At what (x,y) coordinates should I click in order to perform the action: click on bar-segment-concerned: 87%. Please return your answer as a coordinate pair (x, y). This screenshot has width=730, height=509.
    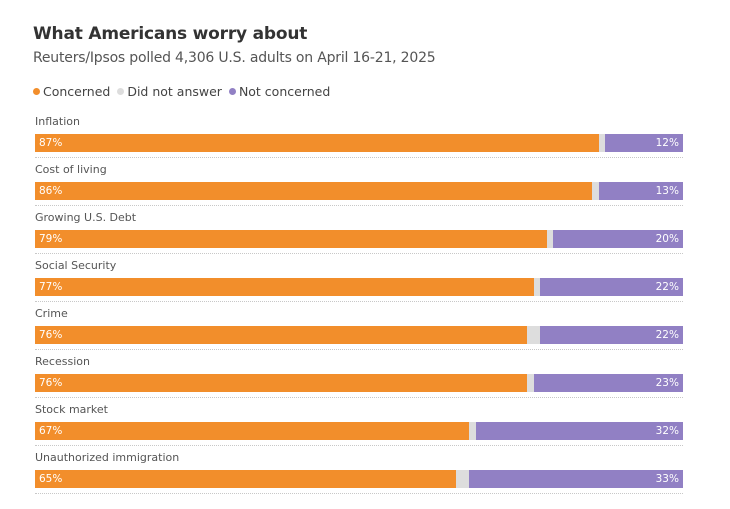
    Looking at the image, I should click on (317, 143).